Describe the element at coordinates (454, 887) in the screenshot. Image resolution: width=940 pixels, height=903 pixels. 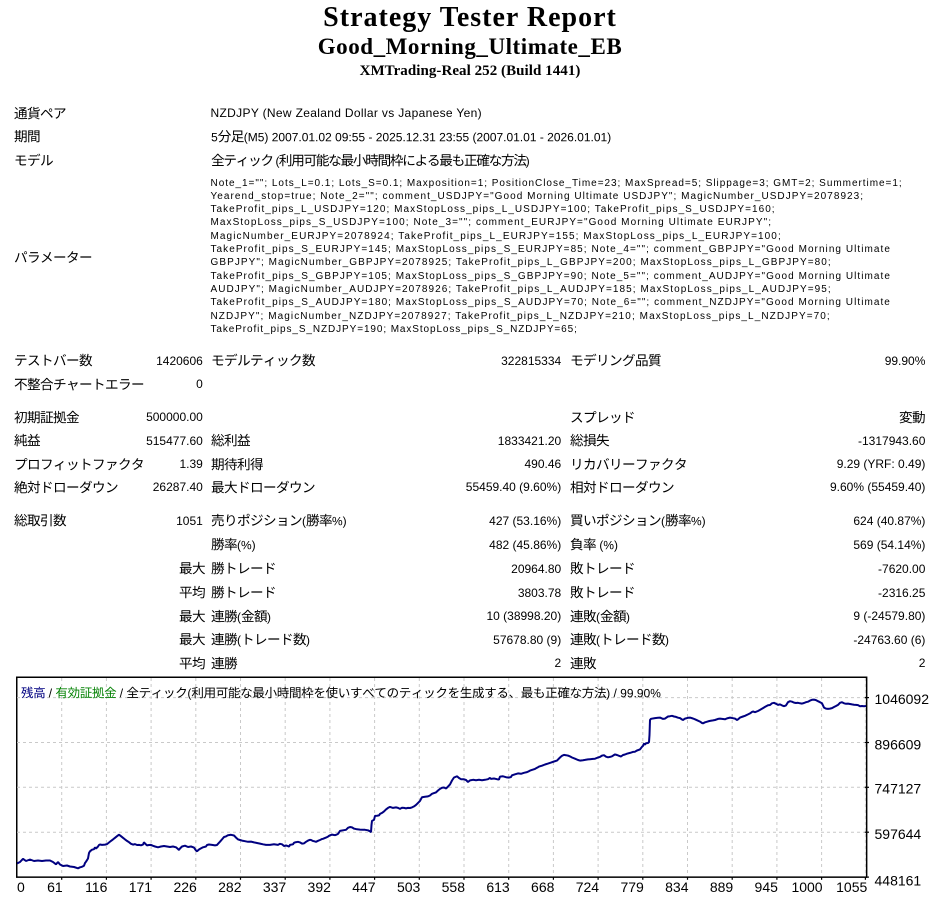
I see `svg-text: 558` at that location.